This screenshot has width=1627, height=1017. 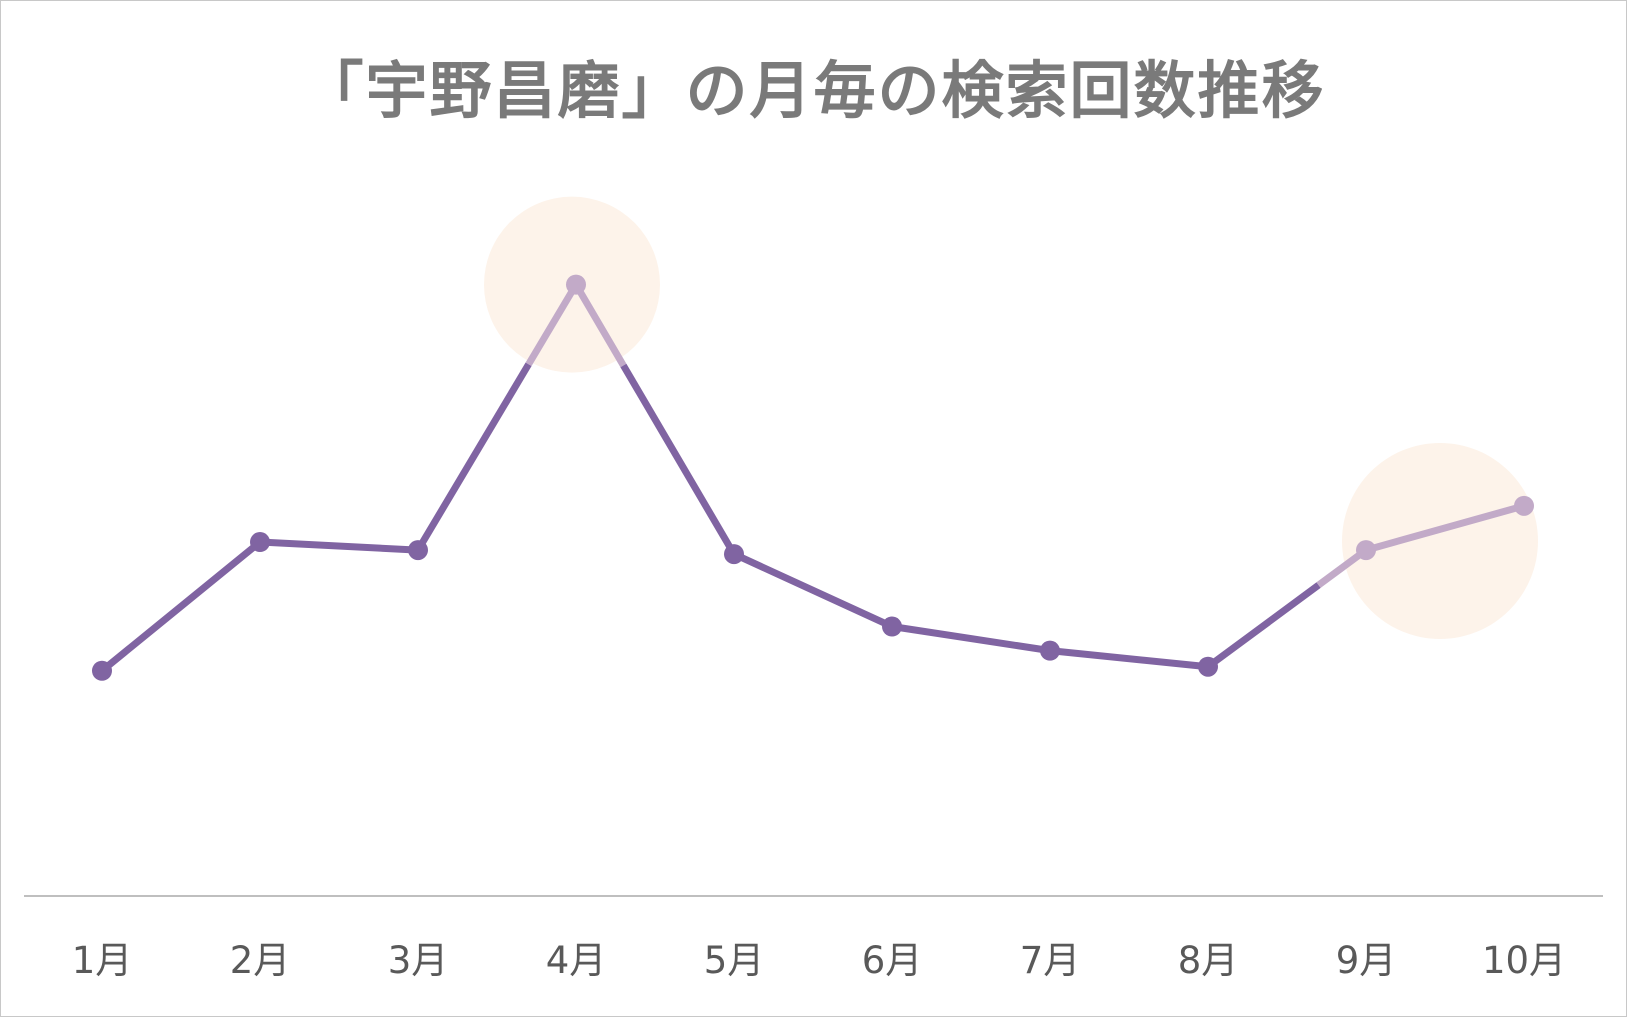 What do you see at coordinates (576, 284) in the screenshot?
I see `data-point-4月` at bounding box center [576, 284].